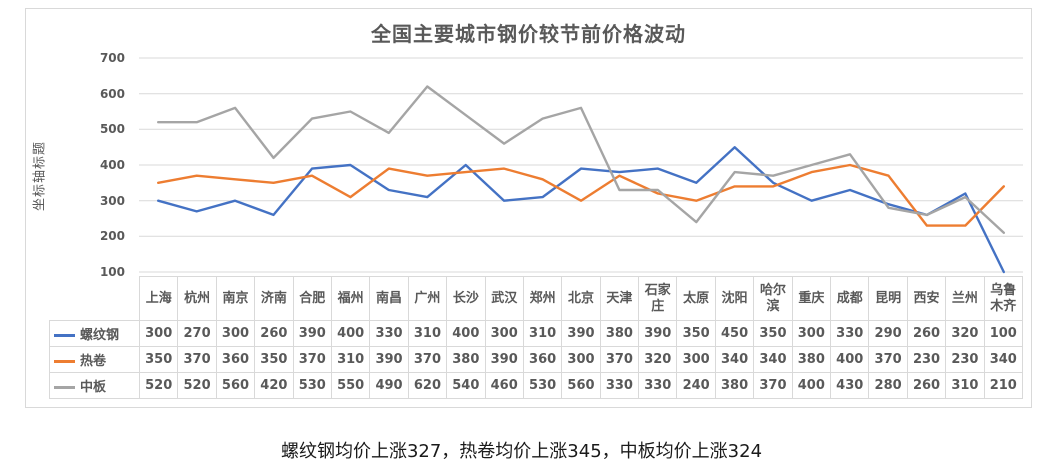 This screenshot has width=1043, height=475. I want to click on table-corner-cell, so click(94, 298).